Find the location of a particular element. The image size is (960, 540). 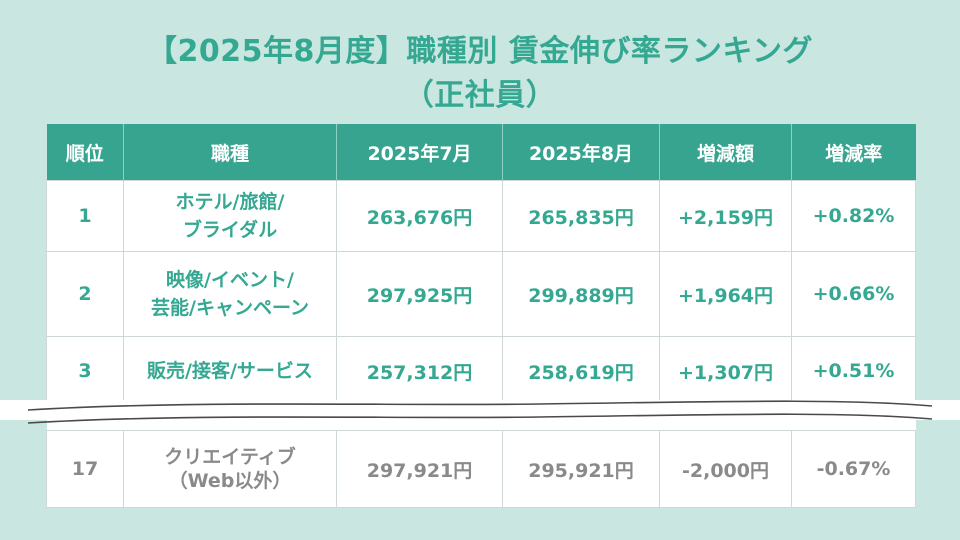

aug-cell: 258,619円 is located at coordinates (581, 371).